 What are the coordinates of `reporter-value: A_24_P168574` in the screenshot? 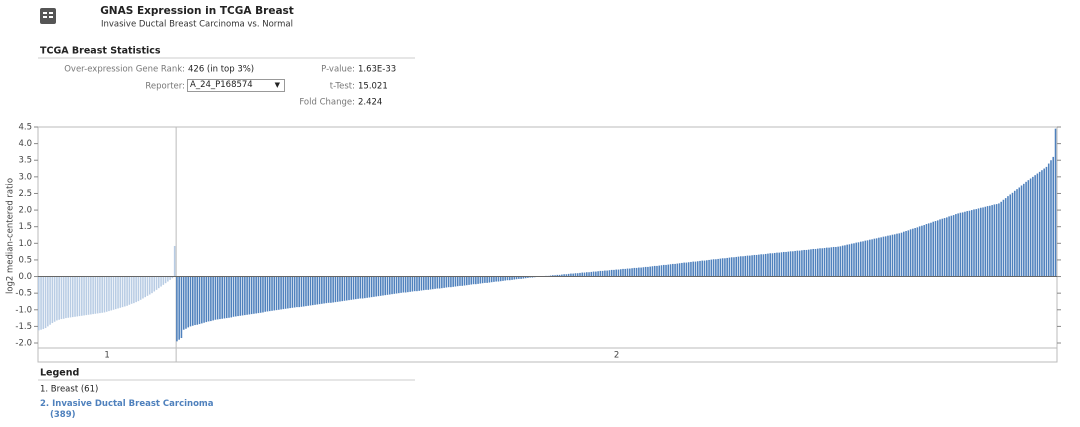 It's located at (221, 85).